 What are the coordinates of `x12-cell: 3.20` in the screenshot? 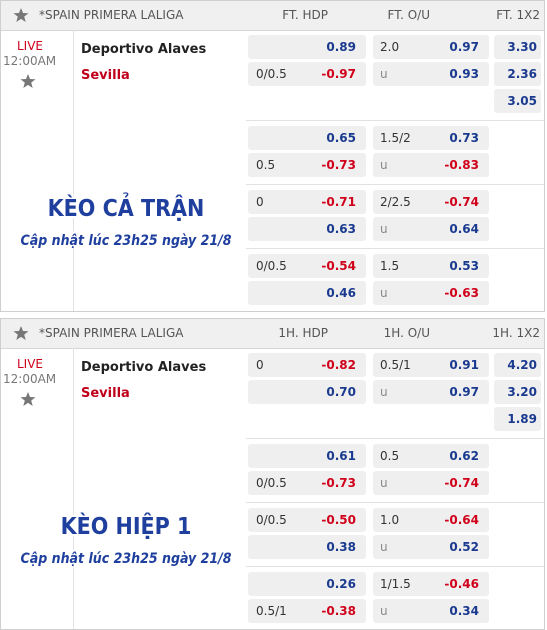 It's located at (517, 392).